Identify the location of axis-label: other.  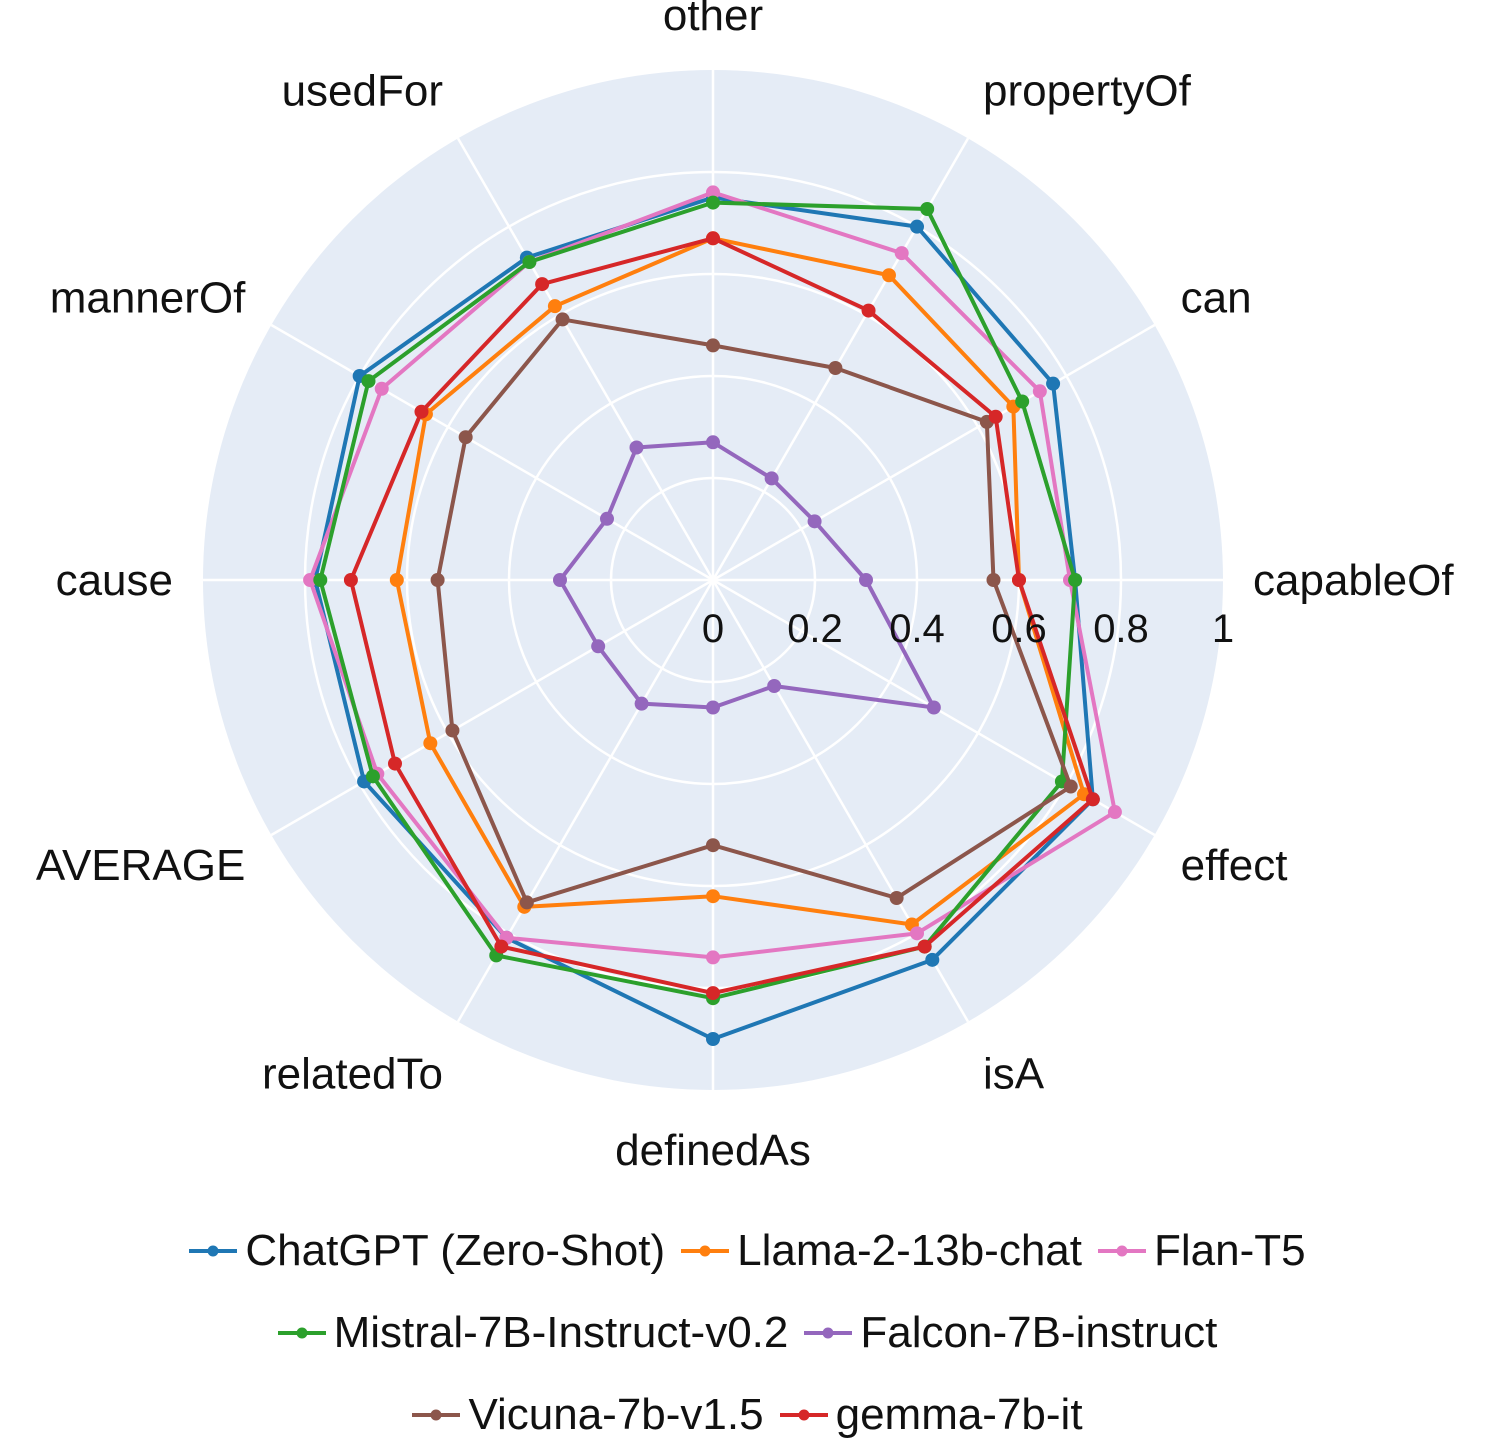
(713, 20).